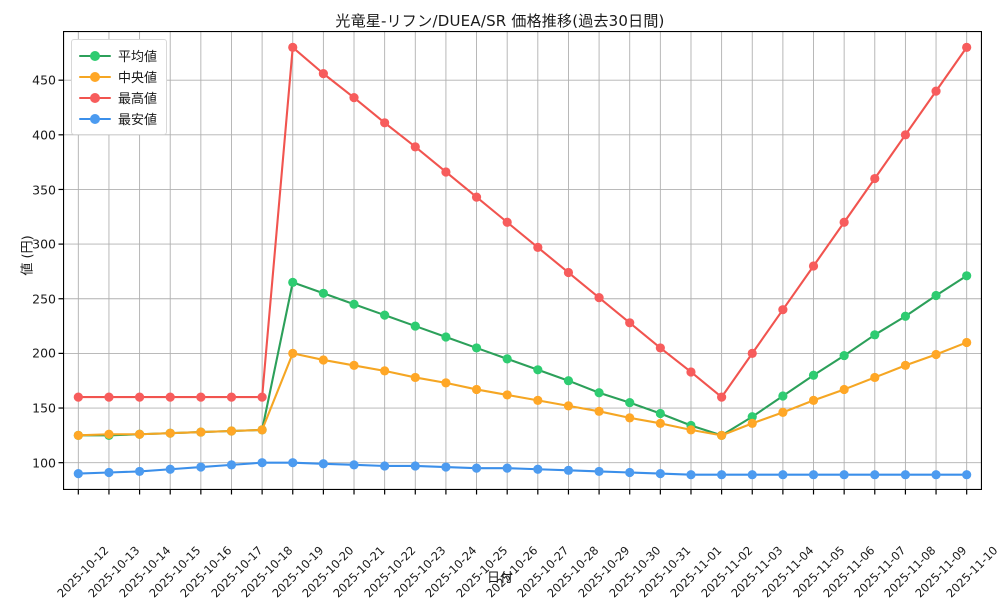 This screenshot has width=1000, height=600. I want to click on legend-item: 中央値, so click(118, 76).